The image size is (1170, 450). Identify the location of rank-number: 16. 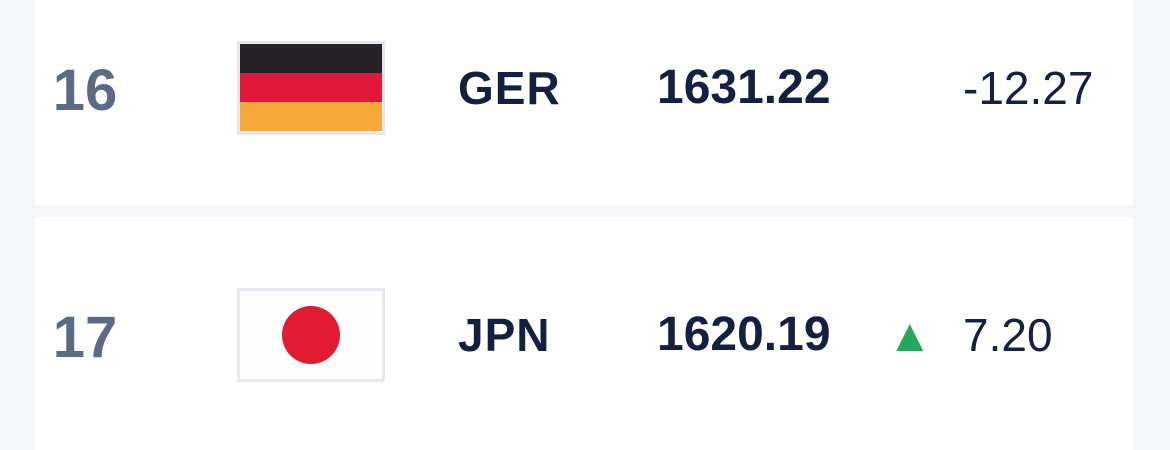
(85, 90).